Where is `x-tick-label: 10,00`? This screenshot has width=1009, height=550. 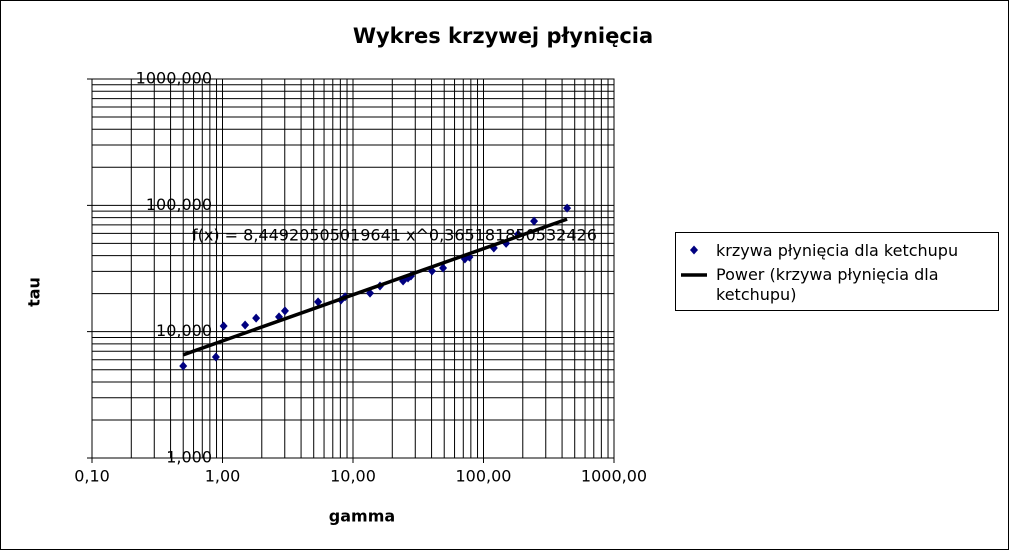 x-tick-label: 10,00 is located at coordinates (353, 476).